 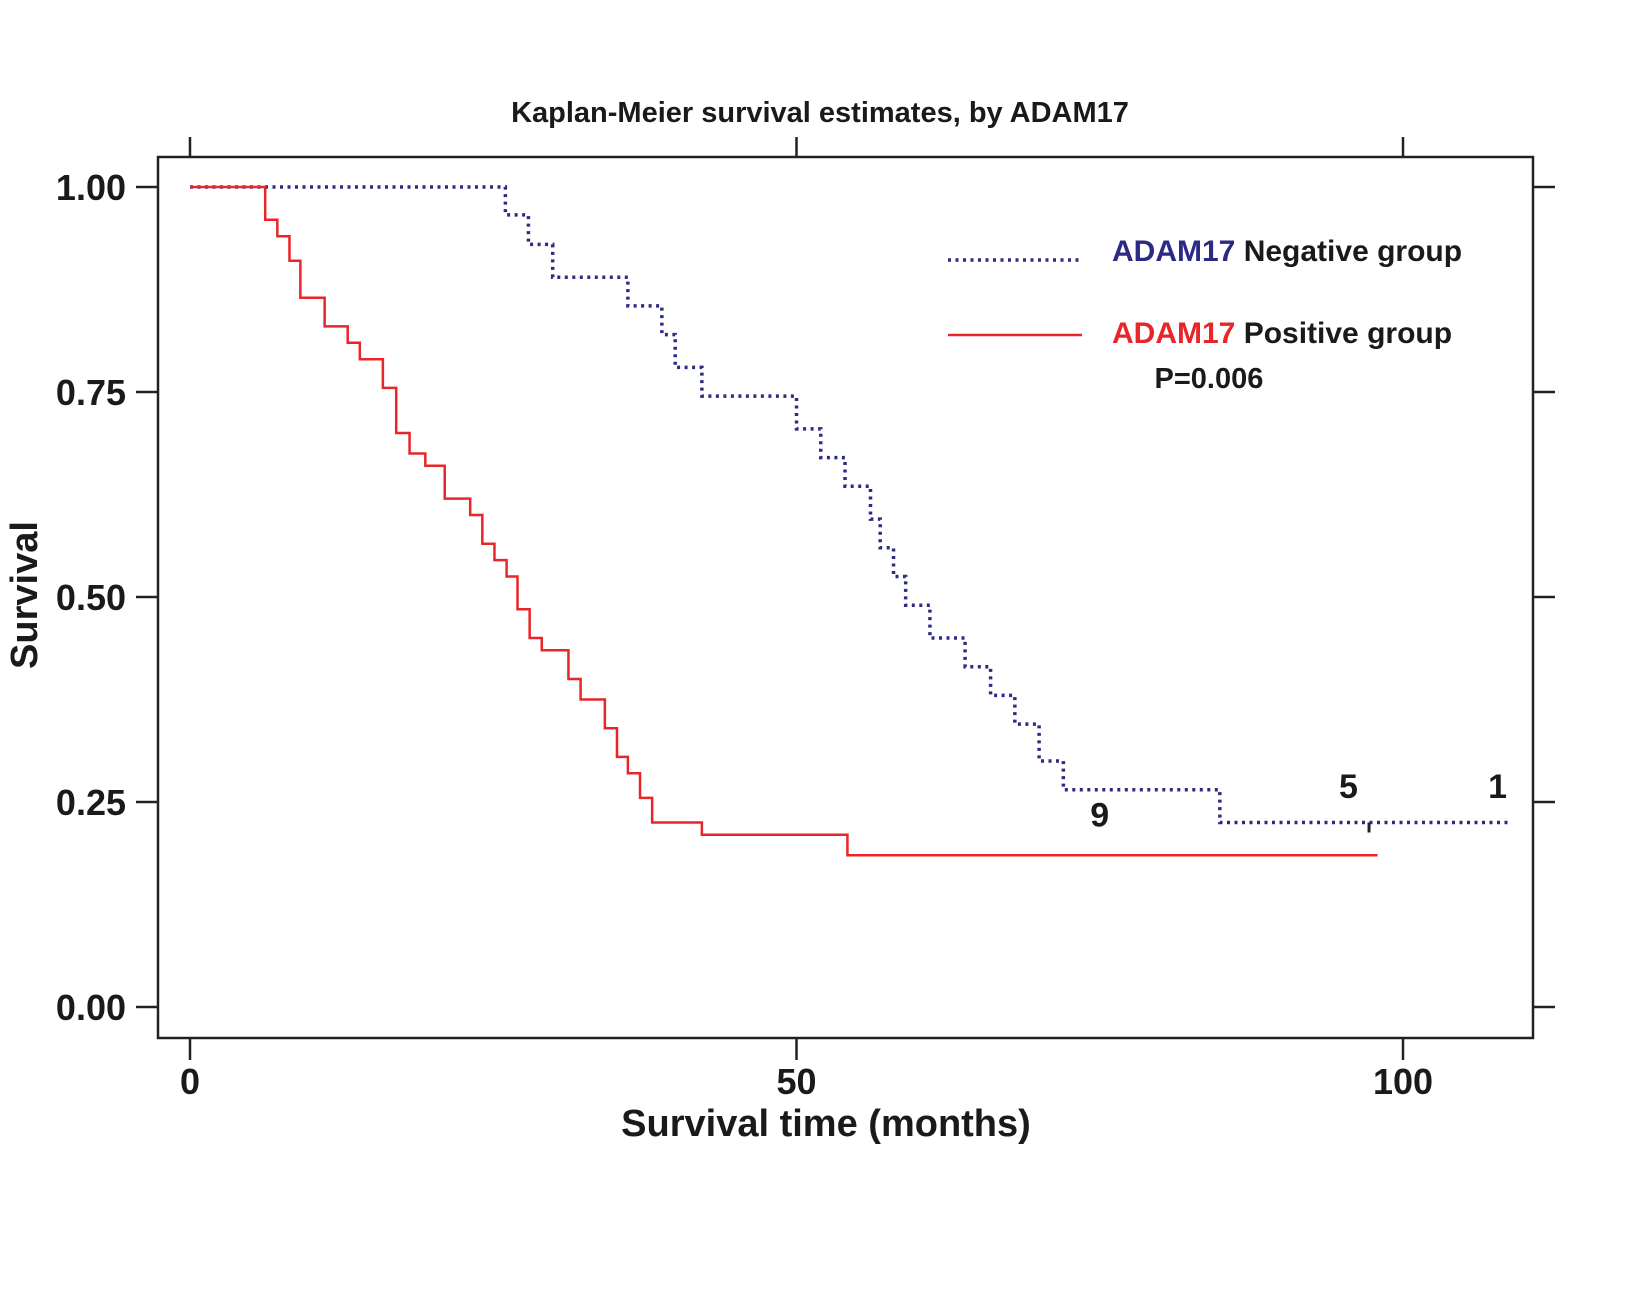 What do you see at coordinates (826, 1124) in the screenshot?
I see `x-axis-title: Survival time (months)` at bounding box center [826, 1124].